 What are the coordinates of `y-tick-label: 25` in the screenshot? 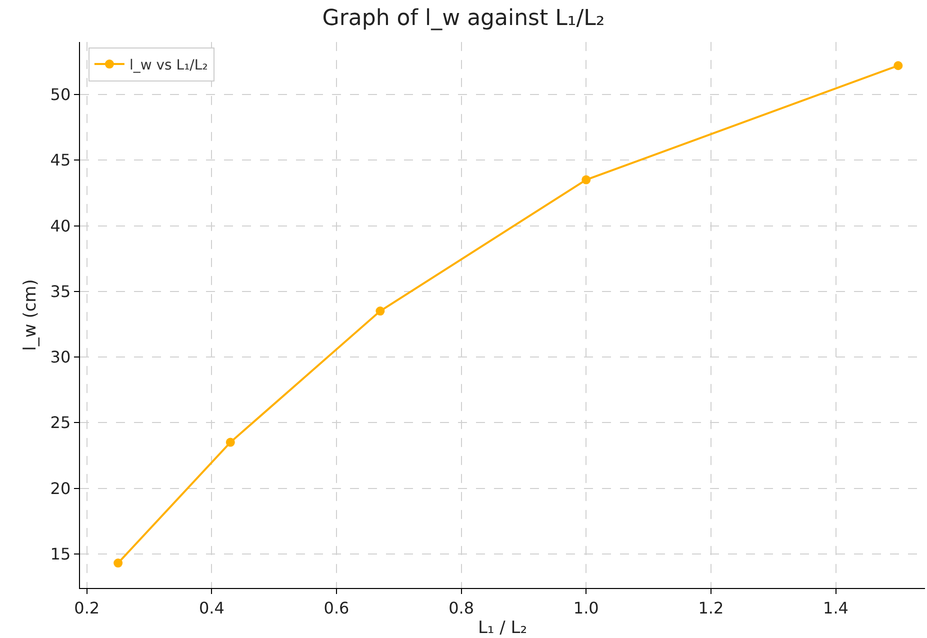 It's located at (60, 422).